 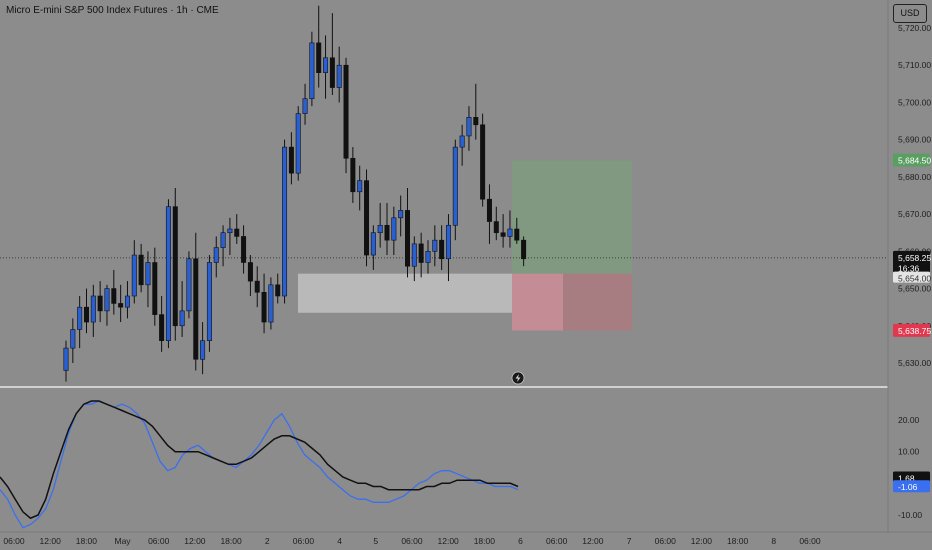 I want to click on price-tick-label: 5,670.00, so click(x=914, y=214).